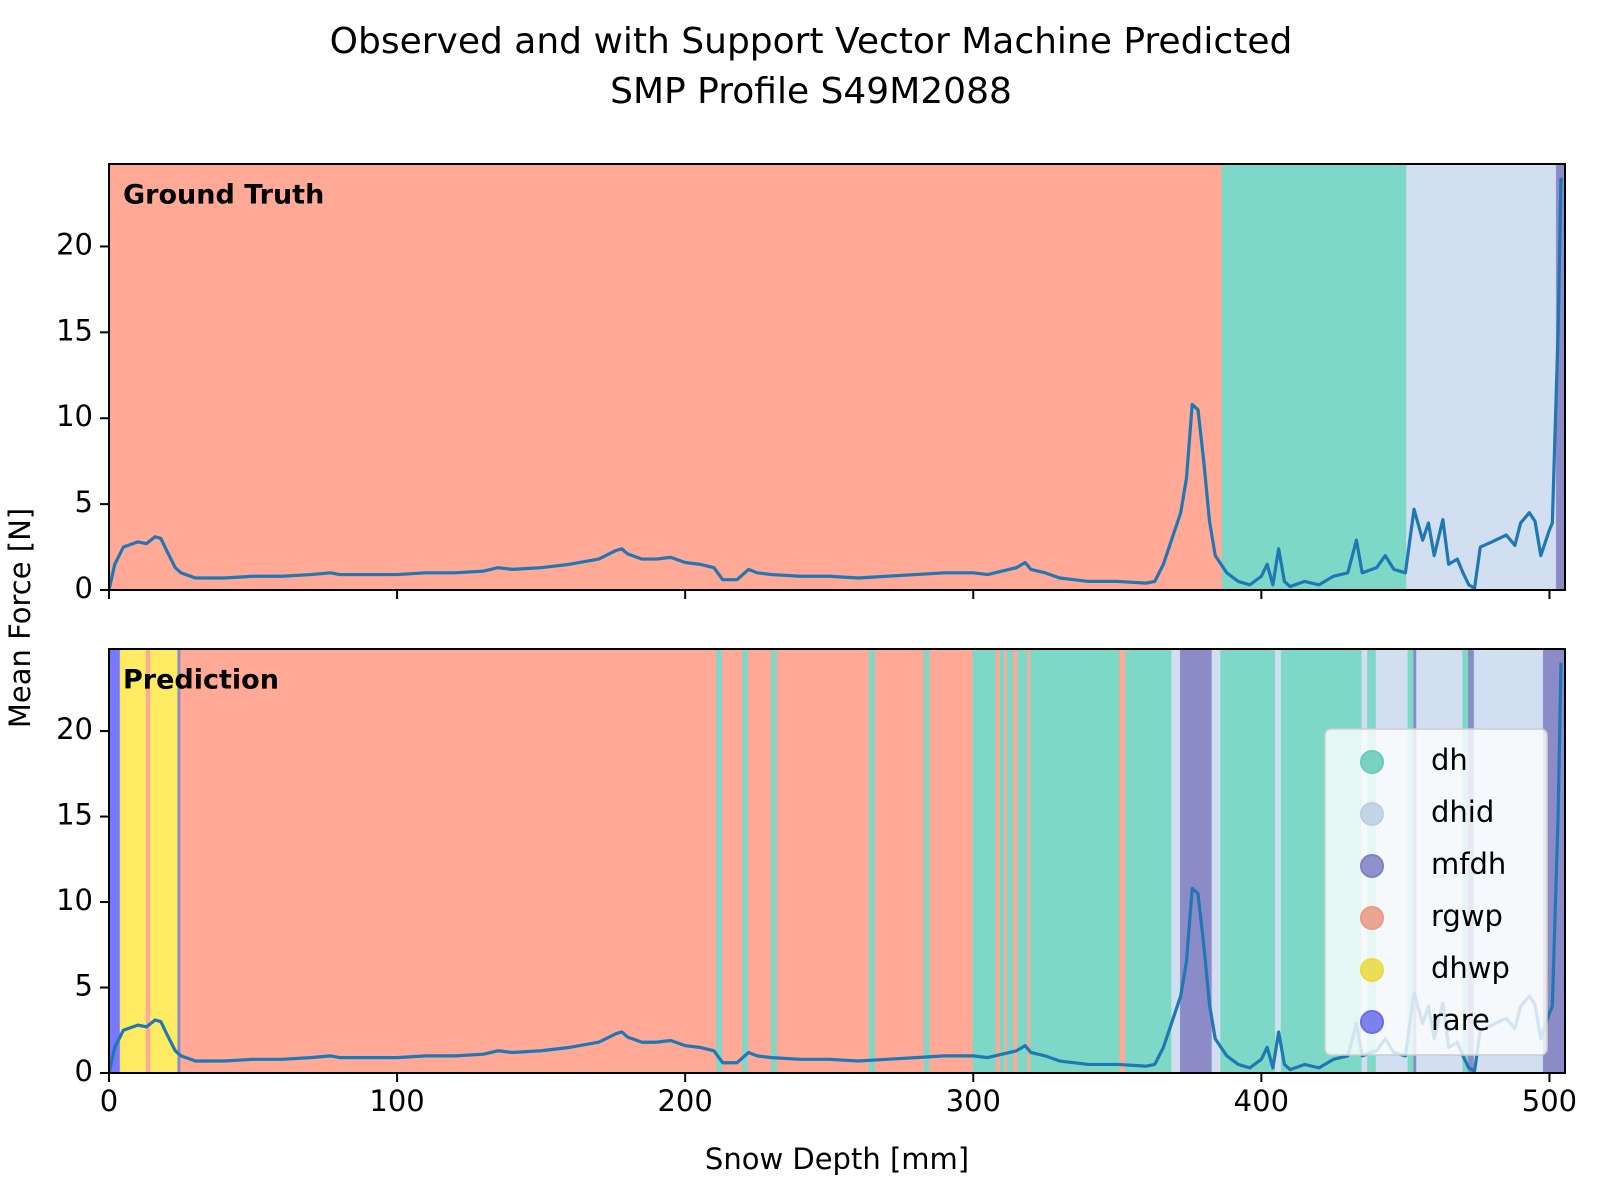 The image size is (1600, 1200). I want to click on legend-label: rgwp, so click(1467, 916).